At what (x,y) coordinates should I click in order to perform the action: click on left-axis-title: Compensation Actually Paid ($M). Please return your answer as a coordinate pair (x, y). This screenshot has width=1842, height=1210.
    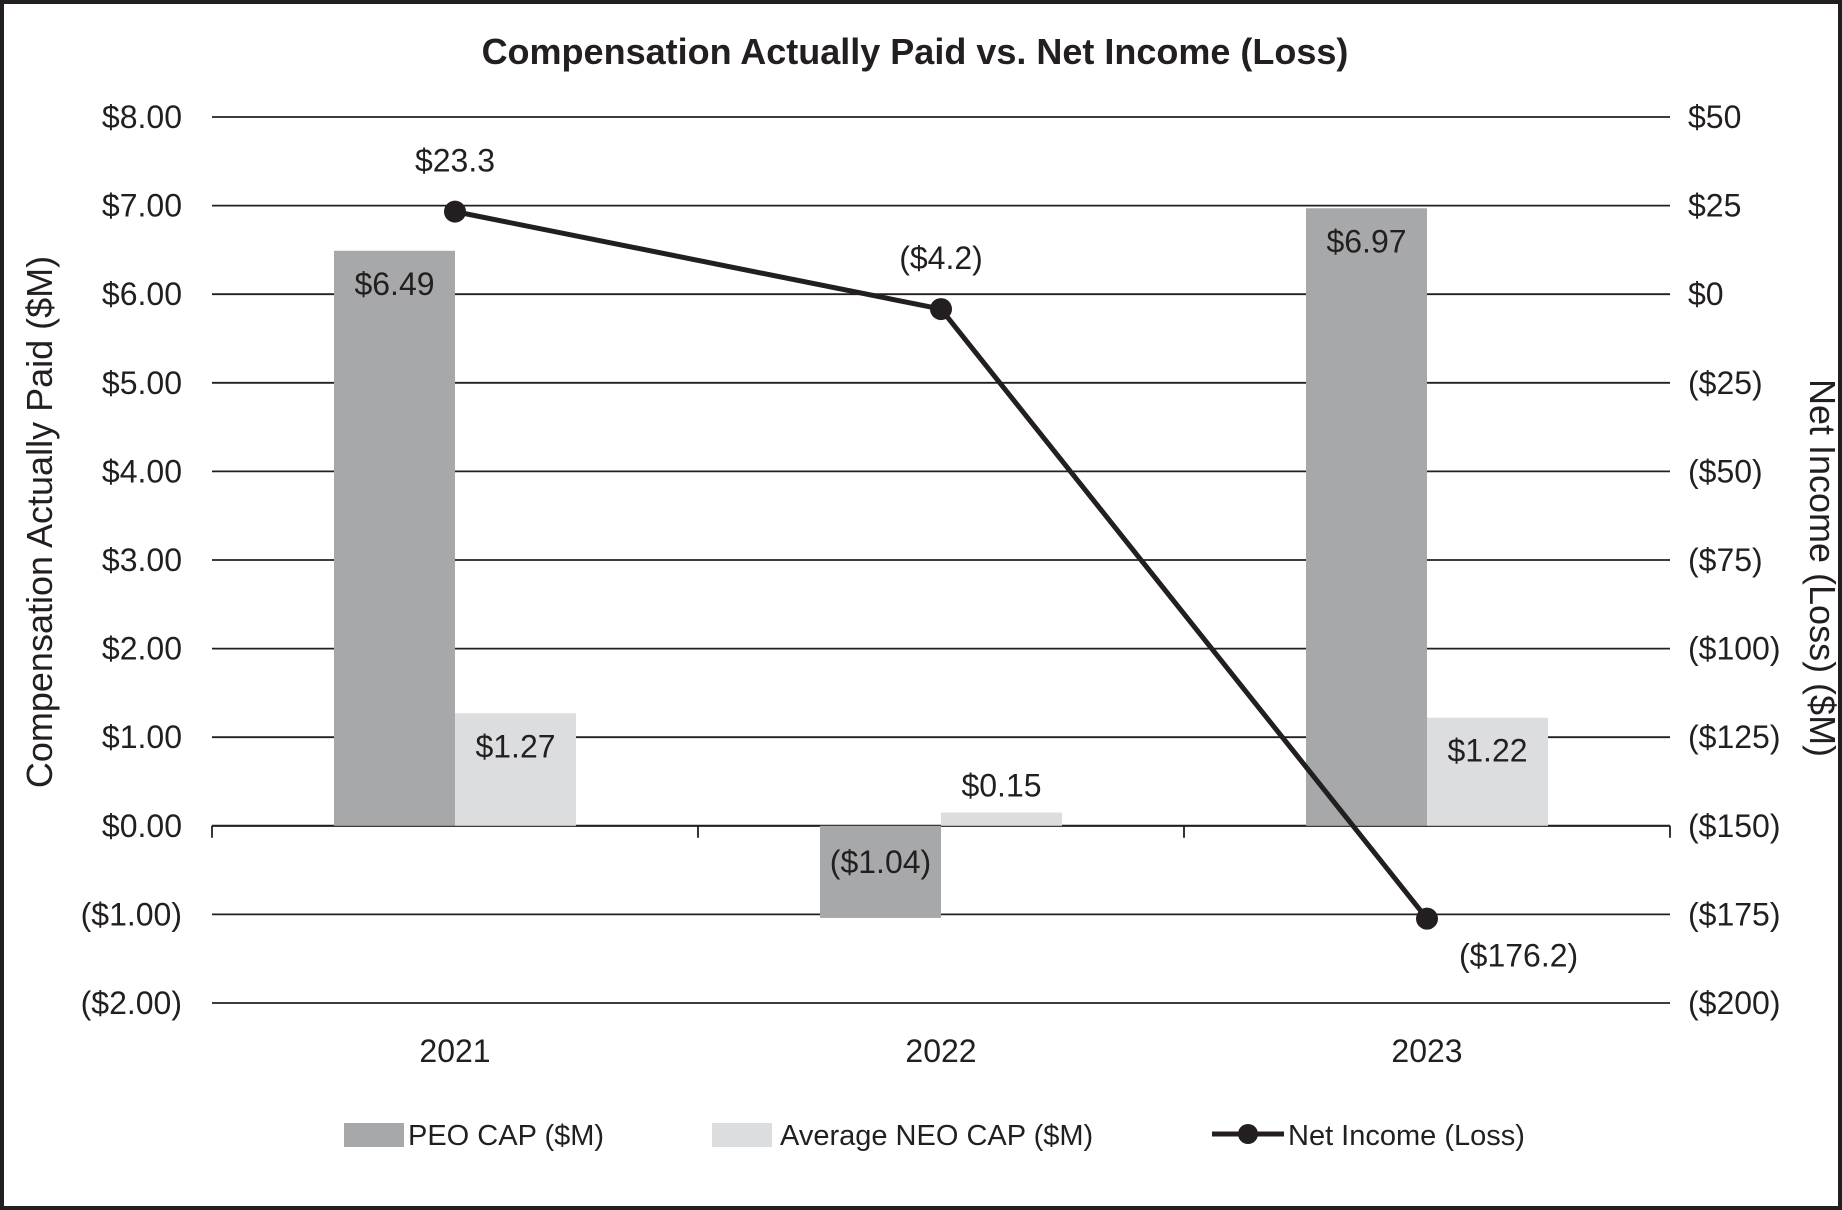
    Looking at the image, I should click on (39, 522).